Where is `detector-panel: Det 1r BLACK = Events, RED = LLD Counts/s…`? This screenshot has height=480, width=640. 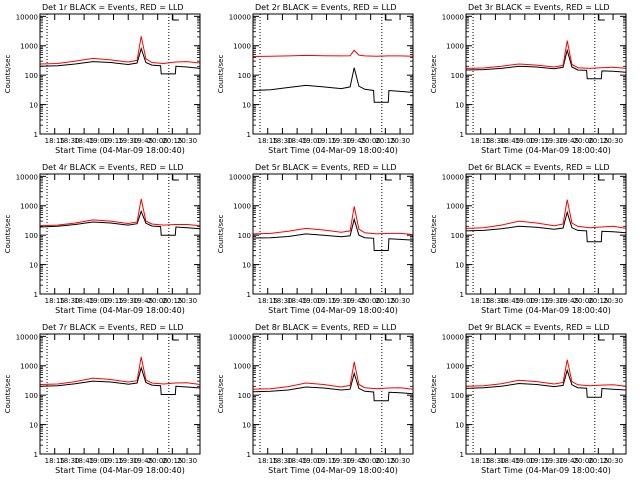
detector-panel: Det 1r BLACK = Events, RED = LLD Counts/s… is located at coordinates (106, 80).